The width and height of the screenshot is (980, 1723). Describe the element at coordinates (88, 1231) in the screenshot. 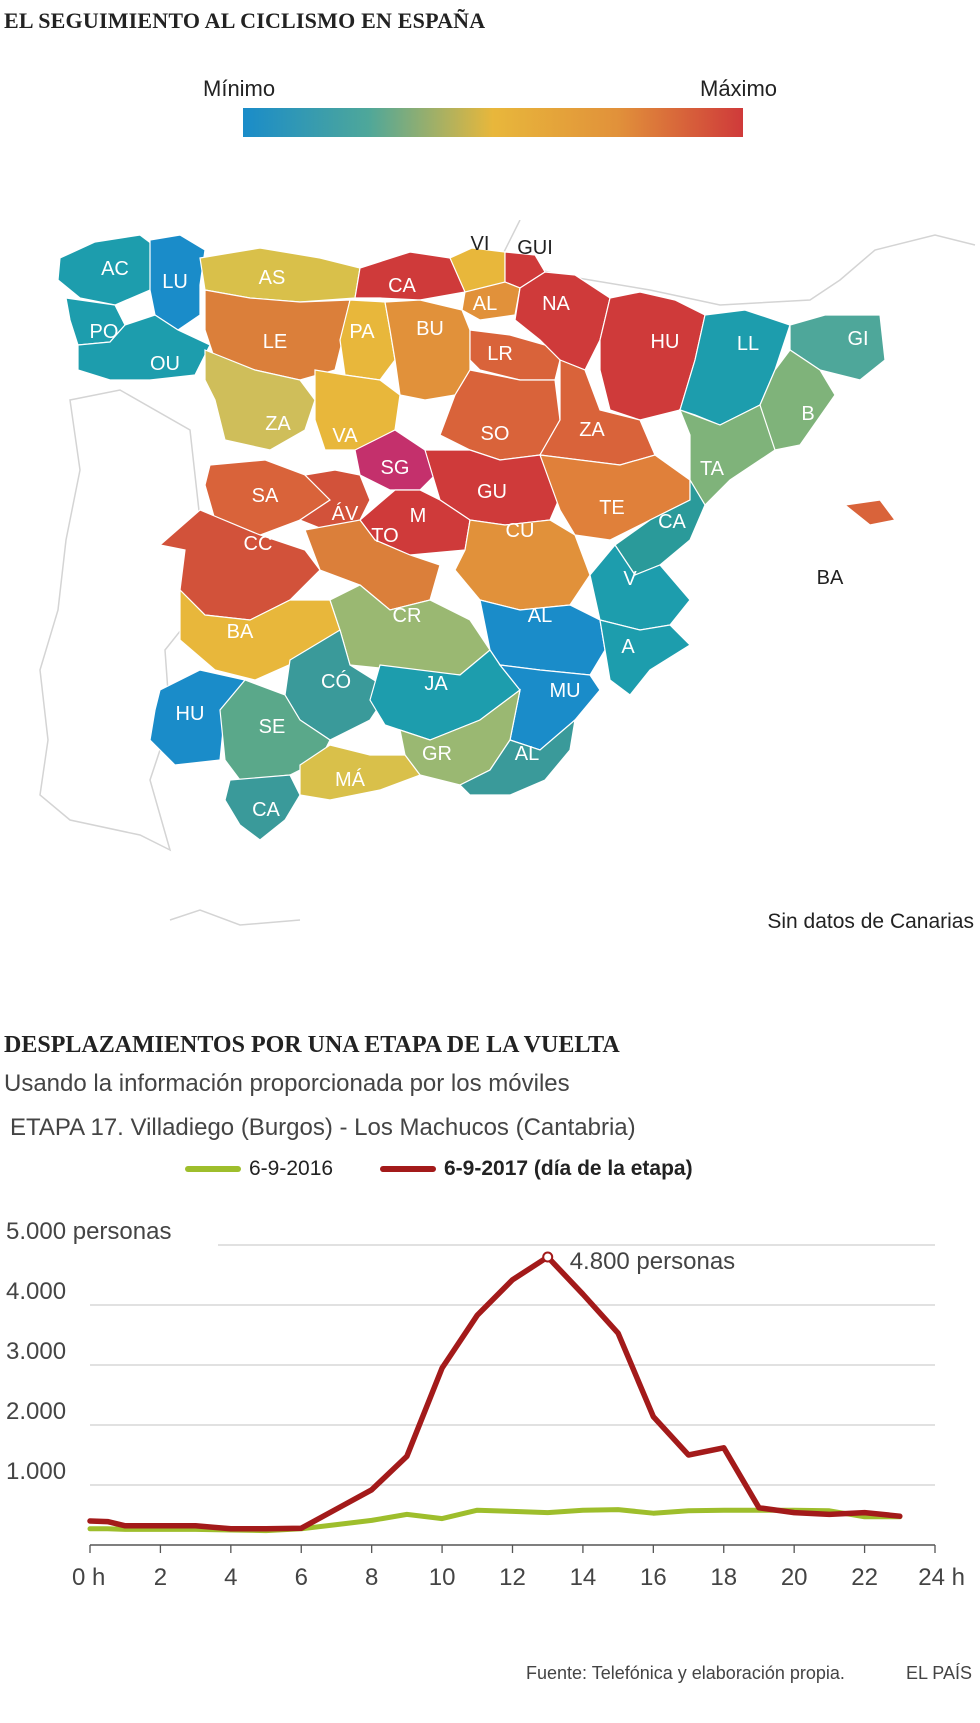

I see `y-tick-5000: 5.000 personas` at that location.